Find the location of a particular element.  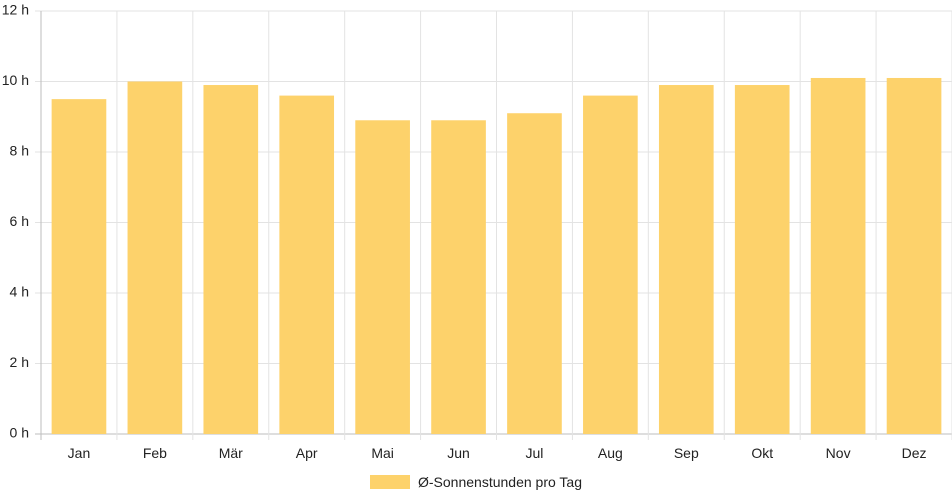

legend-swatch is located at coordinates (390, 482).